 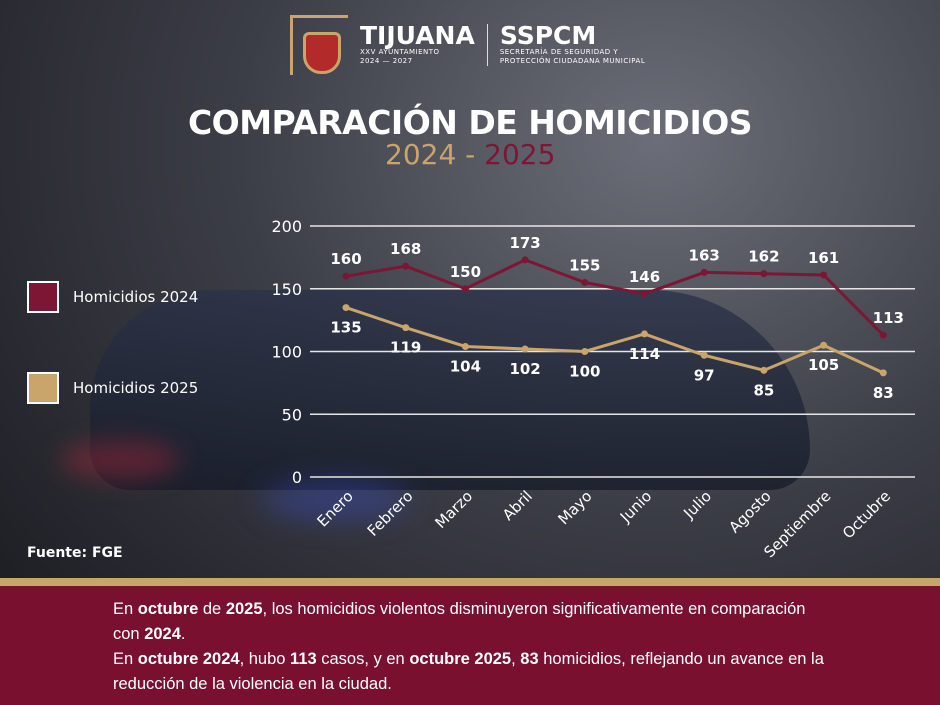 What do you see at coordinates (524, 243) in the screenshot?
I see `data-label: 173` at bounding box center [524, 243].